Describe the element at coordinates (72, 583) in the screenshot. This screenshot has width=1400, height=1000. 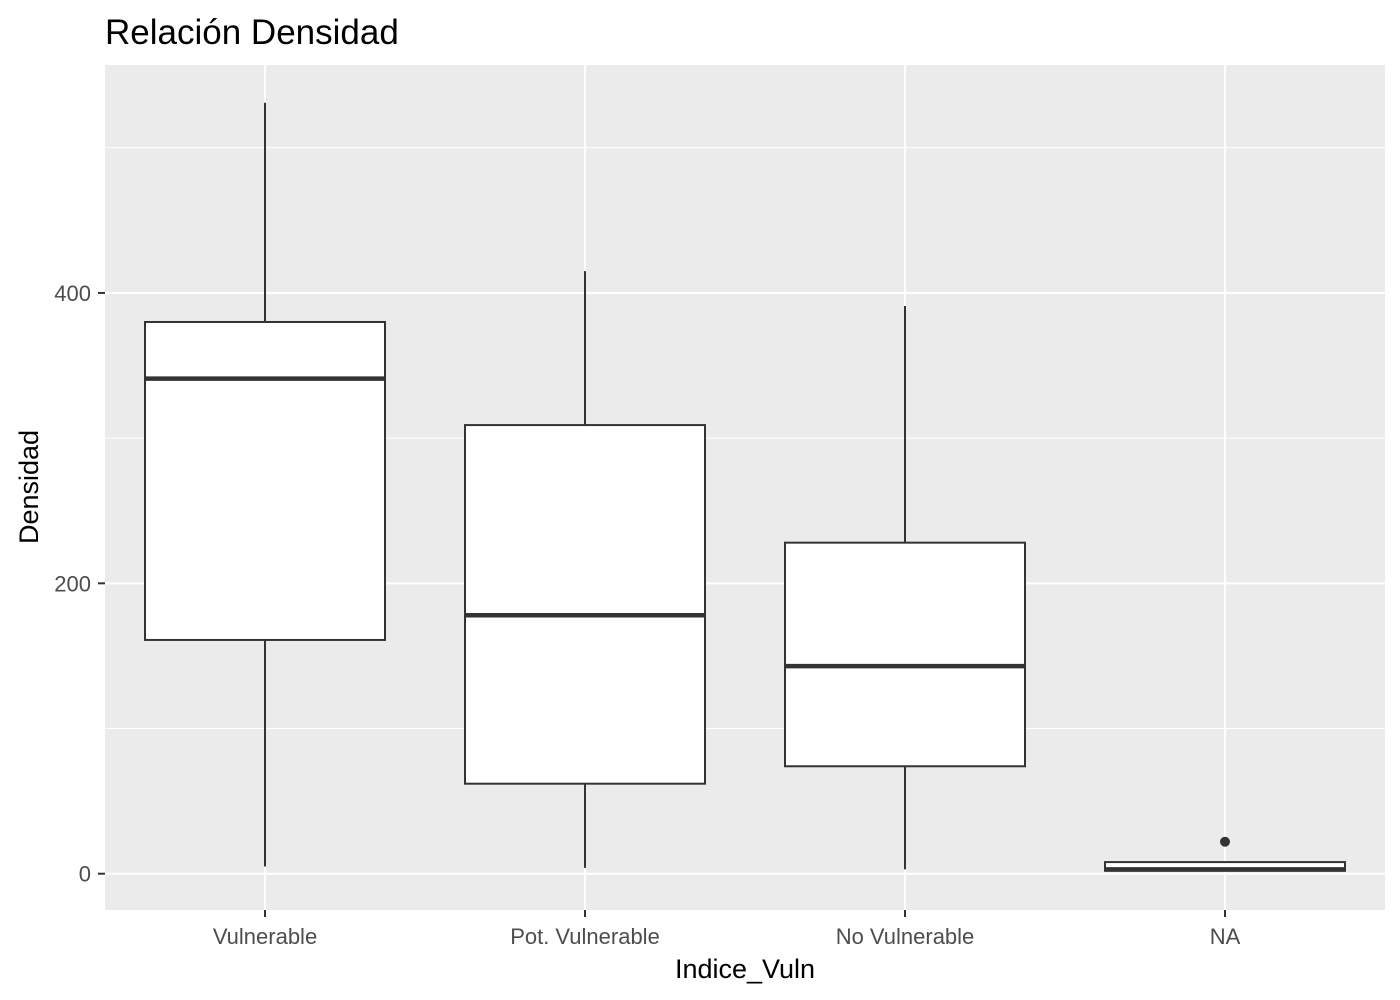
I see `y-tick-label: 200` at that location.